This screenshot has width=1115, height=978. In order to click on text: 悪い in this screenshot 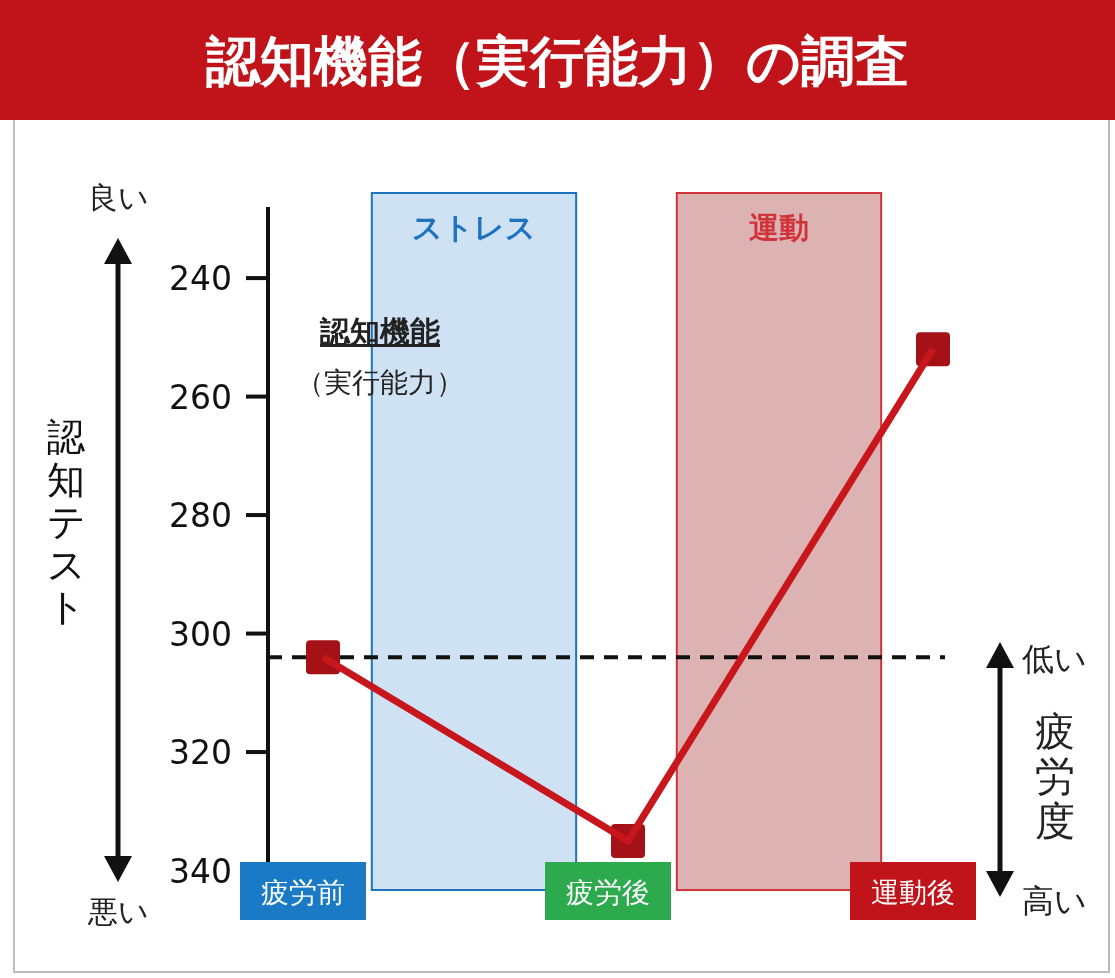, I will do `click(117, 911)`.